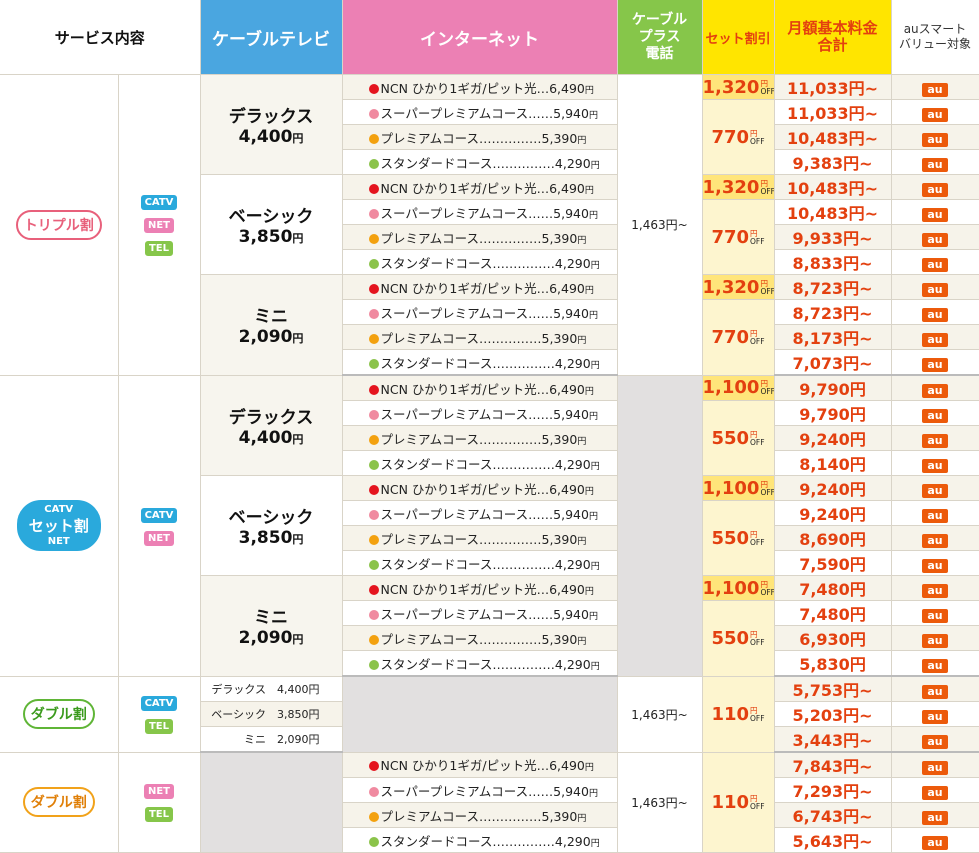 The height and width of the screenshot is (853, 979). What do you see at coordinates (833, 563) in the screenshot?
I see `total-value: 7,590円` at bounding box center [833, 563].